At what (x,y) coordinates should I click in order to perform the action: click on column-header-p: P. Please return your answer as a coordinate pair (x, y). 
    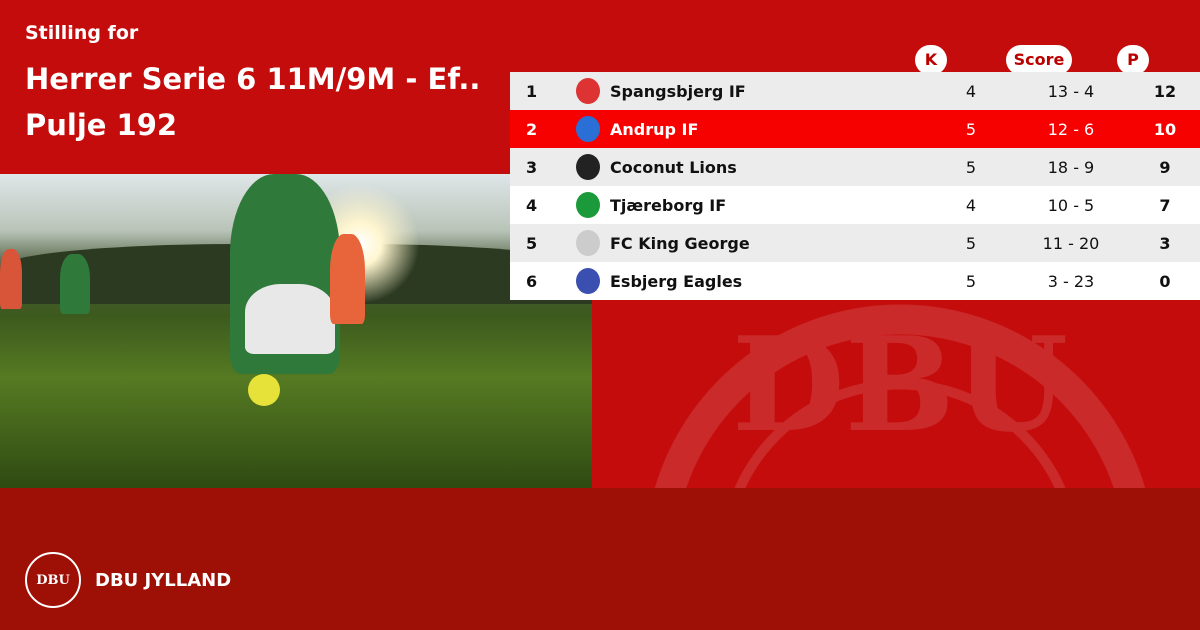
    Looking at the image, I should click on (1133, 60).